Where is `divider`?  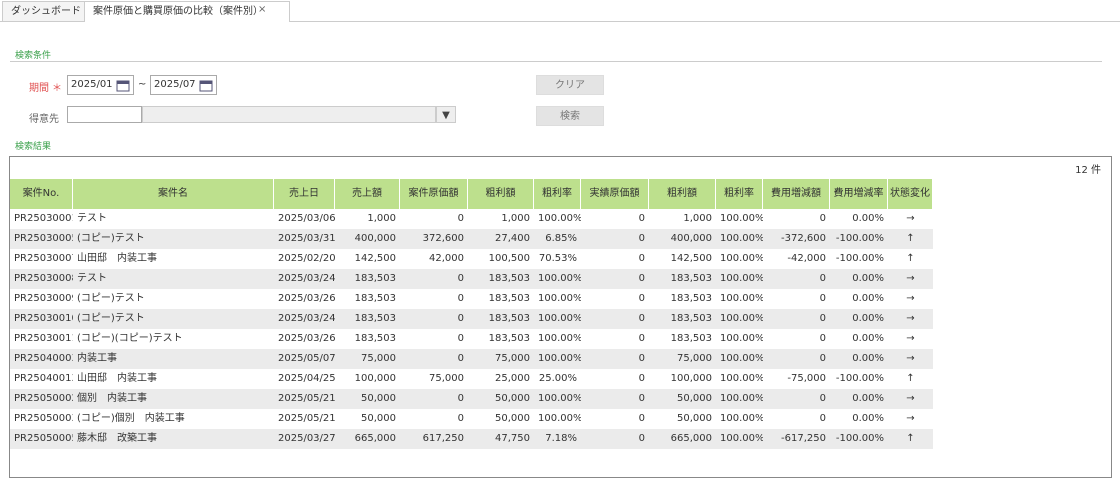
divider is located at coordinates (556, 61).